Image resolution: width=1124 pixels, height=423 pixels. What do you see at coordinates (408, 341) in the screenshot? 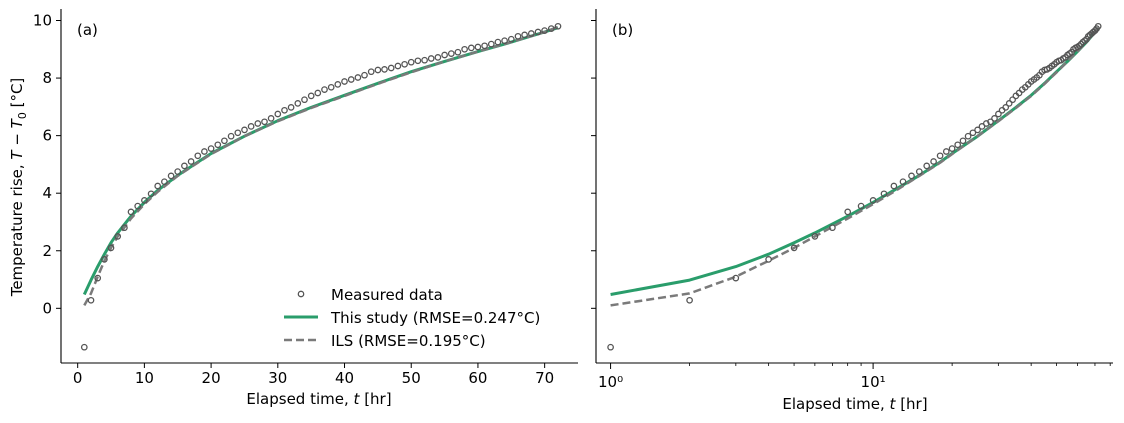
I see `legend-label-ils: ILS (RMSE=0.195°C)` at bounding box center [408, 341].